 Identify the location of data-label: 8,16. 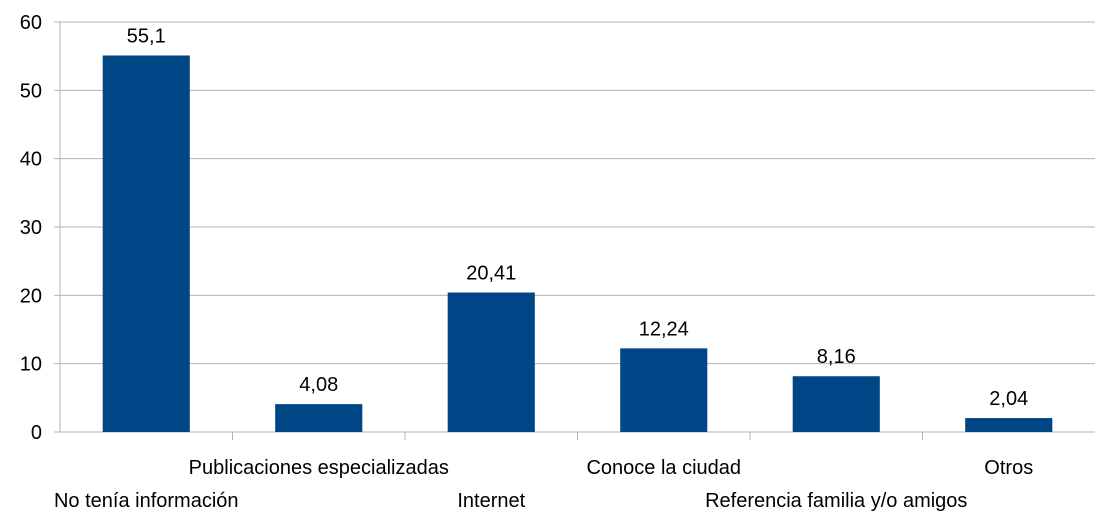
(836, 357).